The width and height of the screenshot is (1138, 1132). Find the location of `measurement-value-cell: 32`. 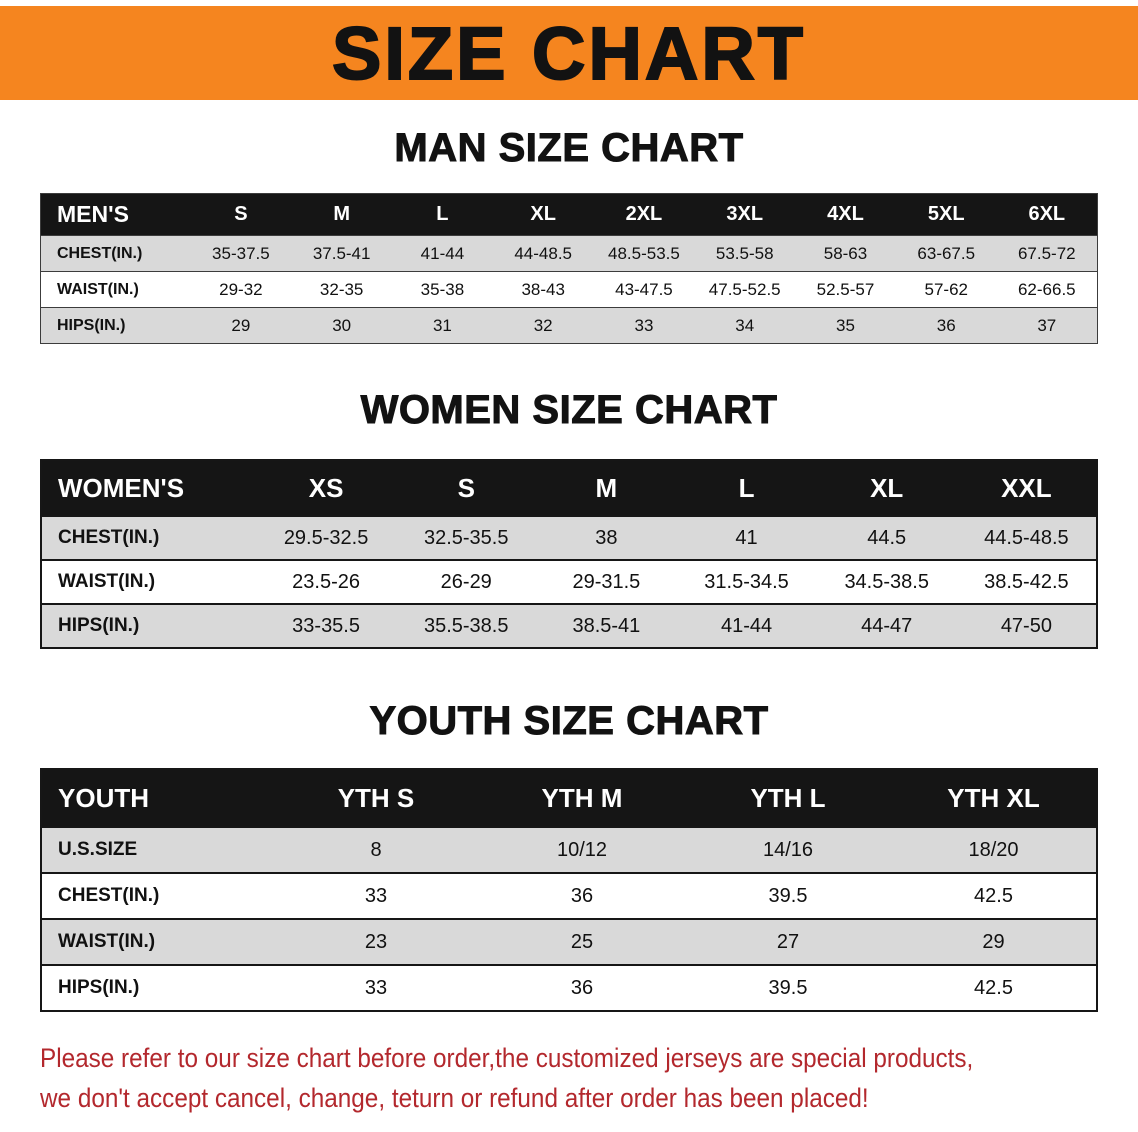

measurement-value-cell: 32 is located at coordinates (543, 325).